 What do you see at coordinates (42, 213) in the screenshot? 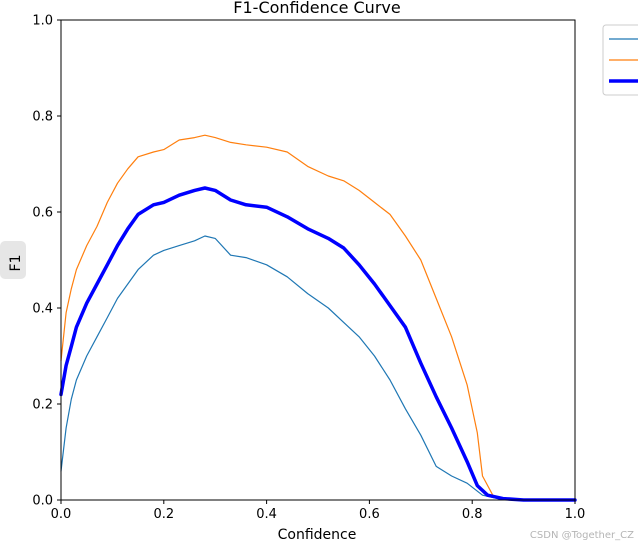
I see `y-tick-label: 0.6` at bounding box center [42, 213].